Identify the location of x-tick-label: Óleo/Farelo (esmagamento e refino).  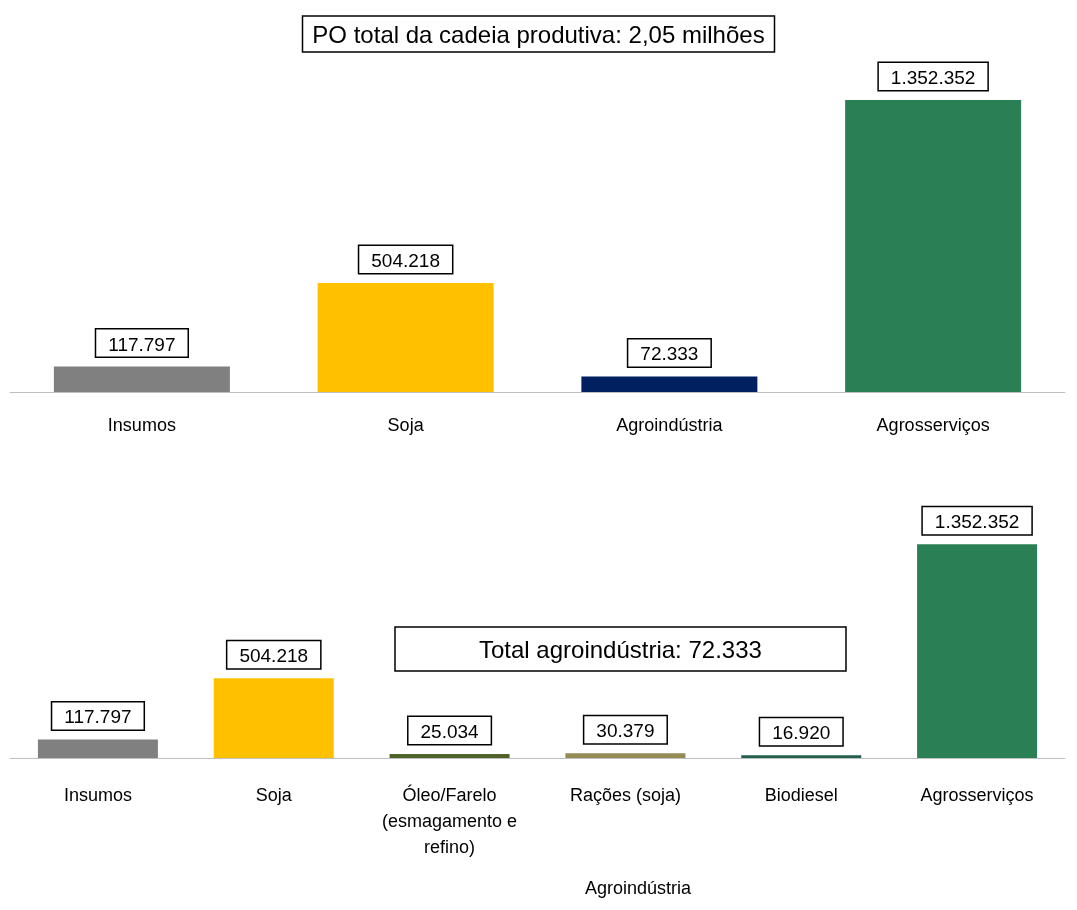
(450, 820).